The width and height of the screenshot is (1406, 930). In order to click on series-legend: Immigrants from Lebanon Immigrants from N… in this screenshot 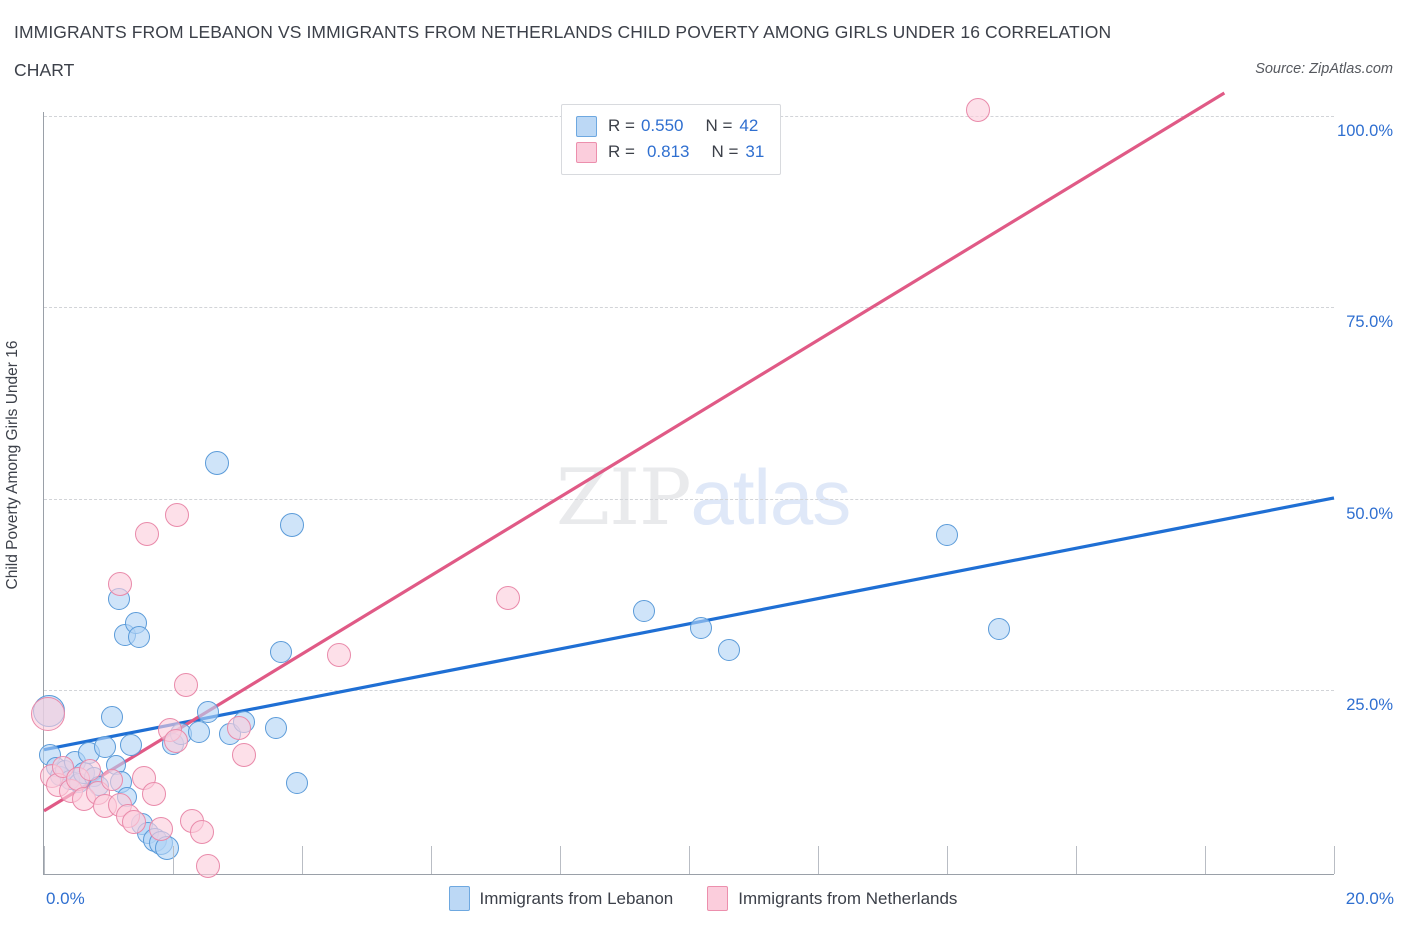, I will do `click(703, 898)`.